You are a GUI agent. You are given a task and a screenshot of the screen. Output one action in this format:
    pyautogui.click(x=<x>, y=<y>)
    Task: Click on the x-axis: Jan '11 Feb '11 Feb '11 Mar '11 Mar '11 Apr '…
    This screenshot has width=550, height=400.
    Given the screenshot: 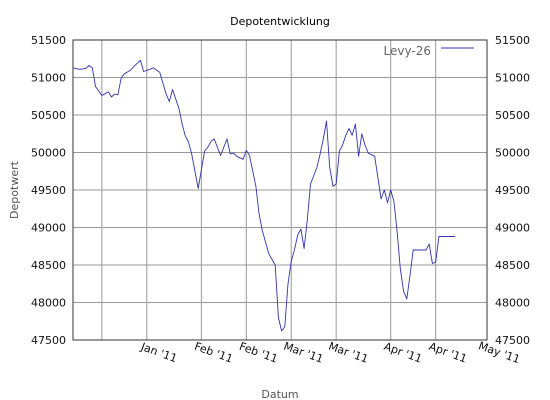 What is the action you would take?
    pyautogui.click(x=330, y=352)
    